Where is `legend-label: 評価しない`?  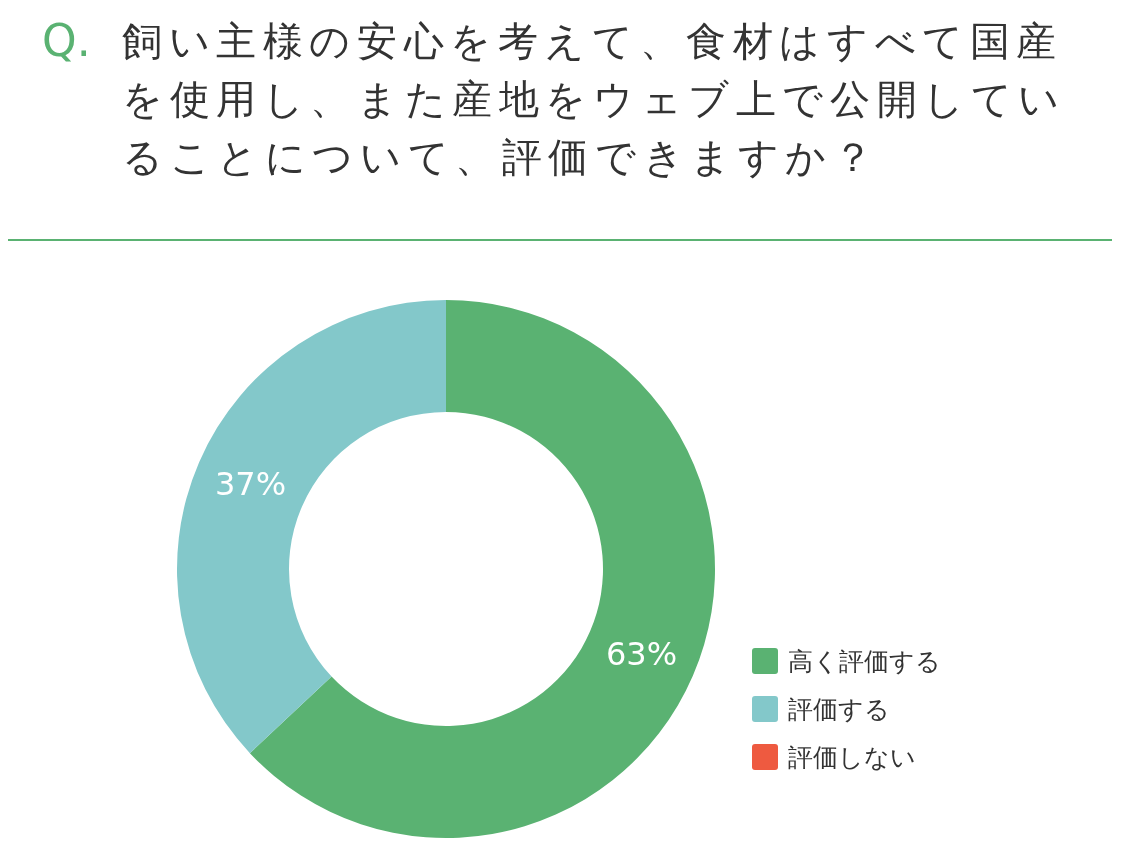 legend-label: 評価しない is located at coordinates (852, 757).